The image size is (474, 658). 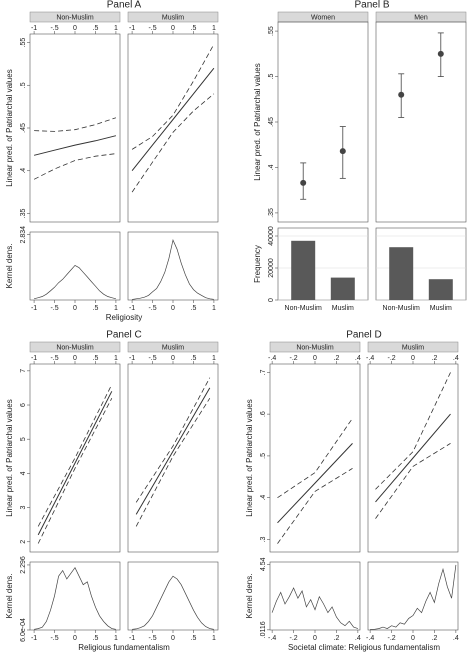 What do you see at coordinates (23, 405) in the screenshot?
I see `y-tick-label: 6` at bounding box center [23, 405].